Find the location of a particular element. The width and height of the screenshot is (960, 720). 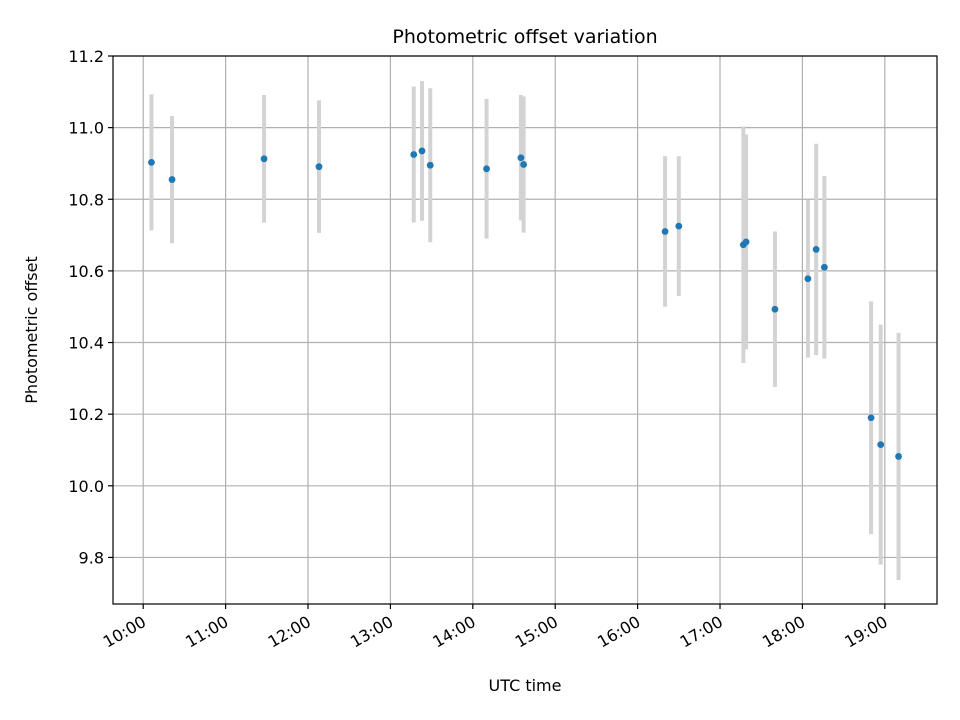

y-tick-label: 11.0 is located at coordinates (86, 128).